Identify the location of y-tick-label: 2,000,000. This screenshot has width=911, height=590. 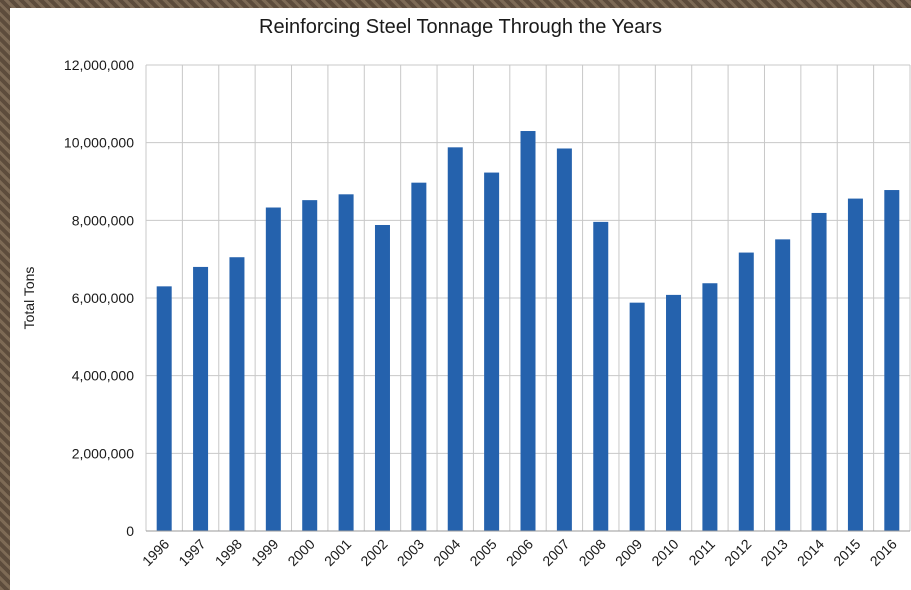
(103, 453).